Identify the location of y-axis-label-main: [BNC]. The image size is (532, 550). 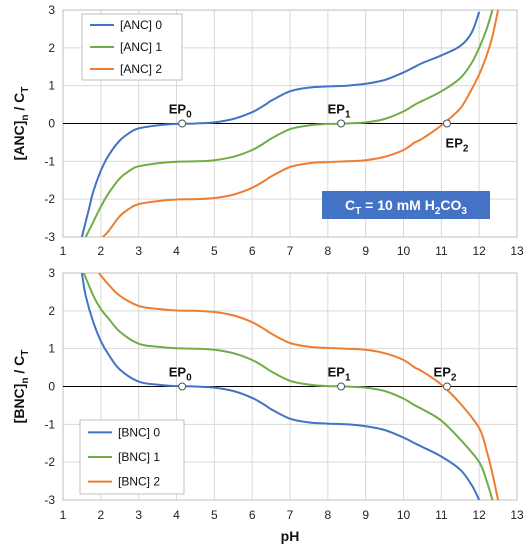
(19, 404).